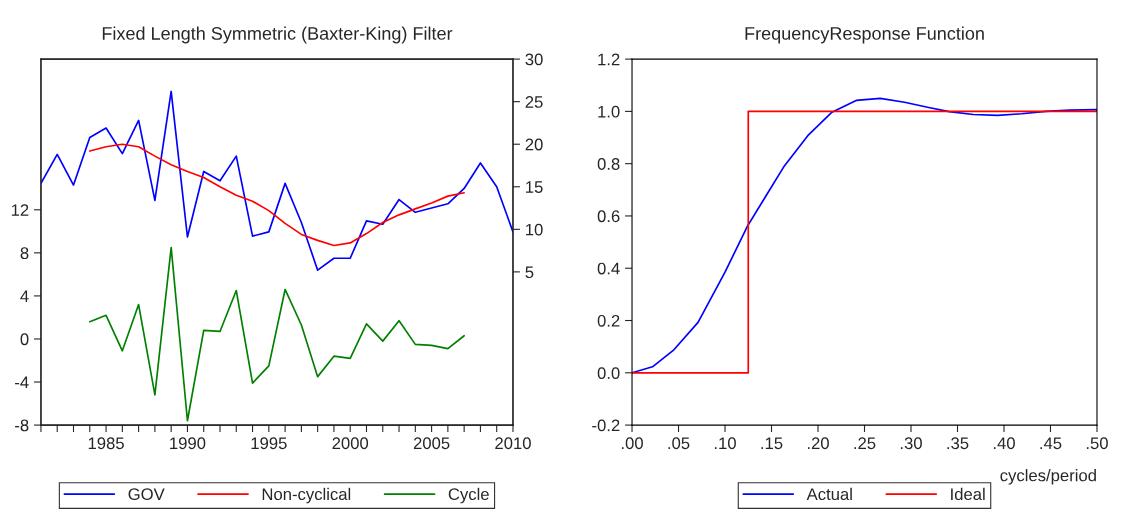 The height and width of the screenshot is (514, 1122). What do you see at coordinates (350, 443) in the screenshot?
I see `x-tick-label: 2000` at bounding box center [350, 443].